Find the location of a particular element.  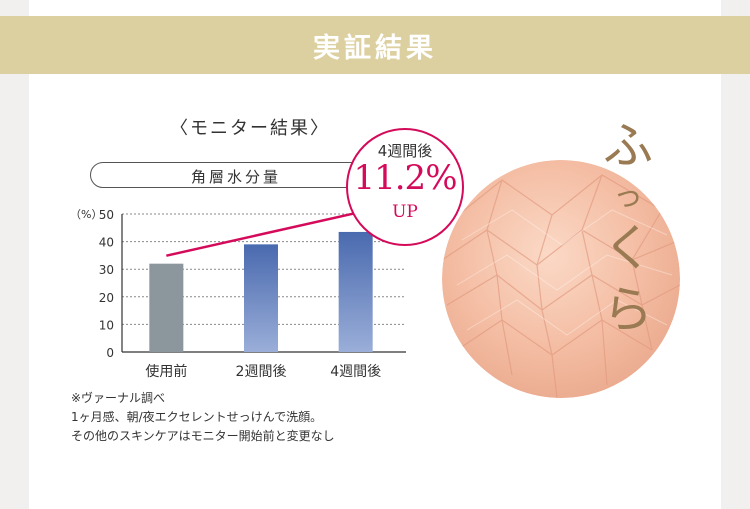

fukkura-char: ふ is located at coordinates (628, 146).